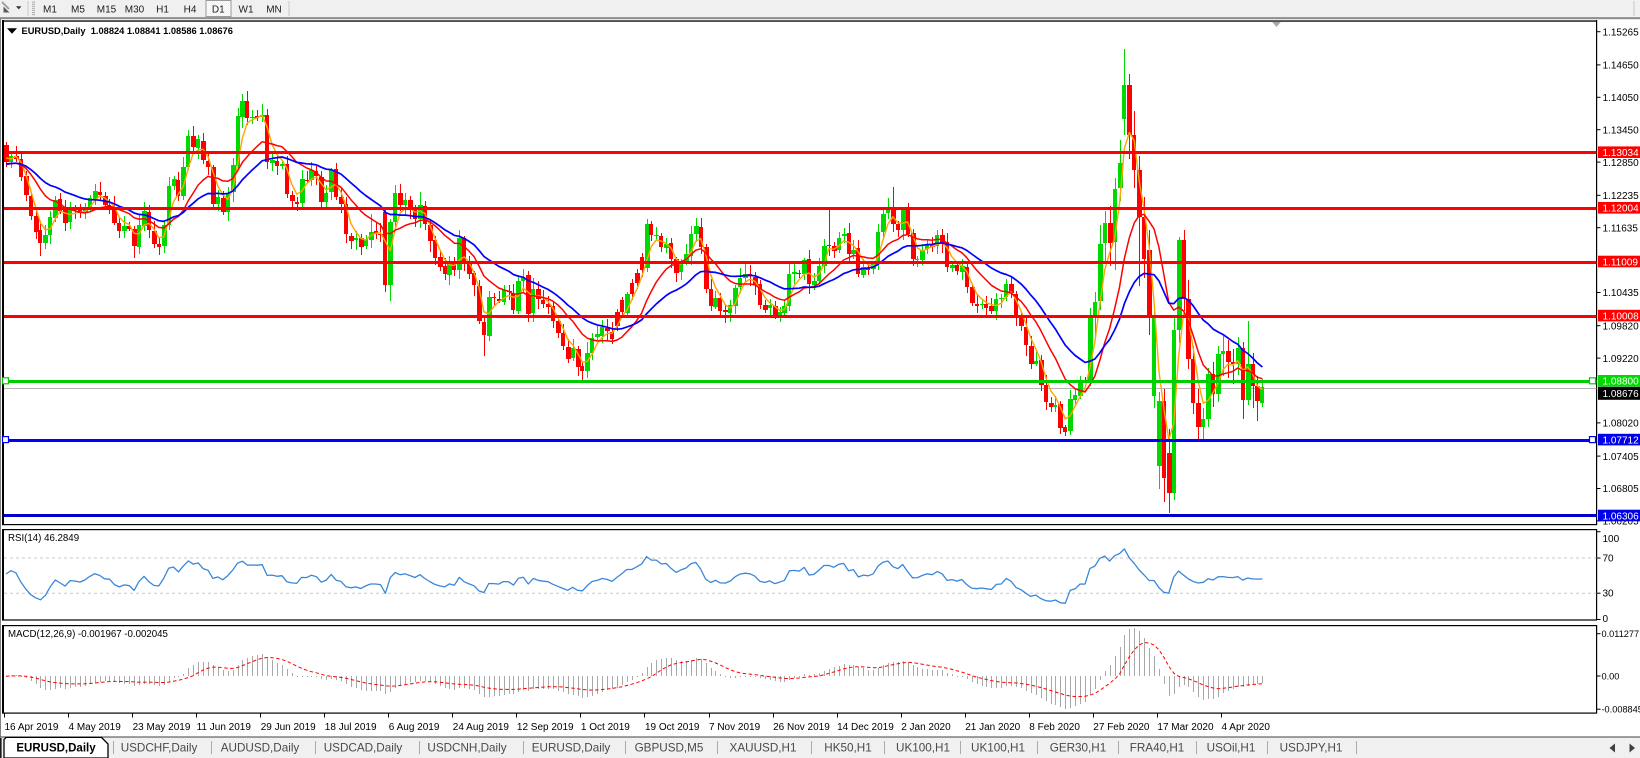 The image size is (1640, 758). What do you see at coordinates (1621, 457) in the screenshot?
I see `svg-text: 1.07405` at bounding box center [1621, 457].